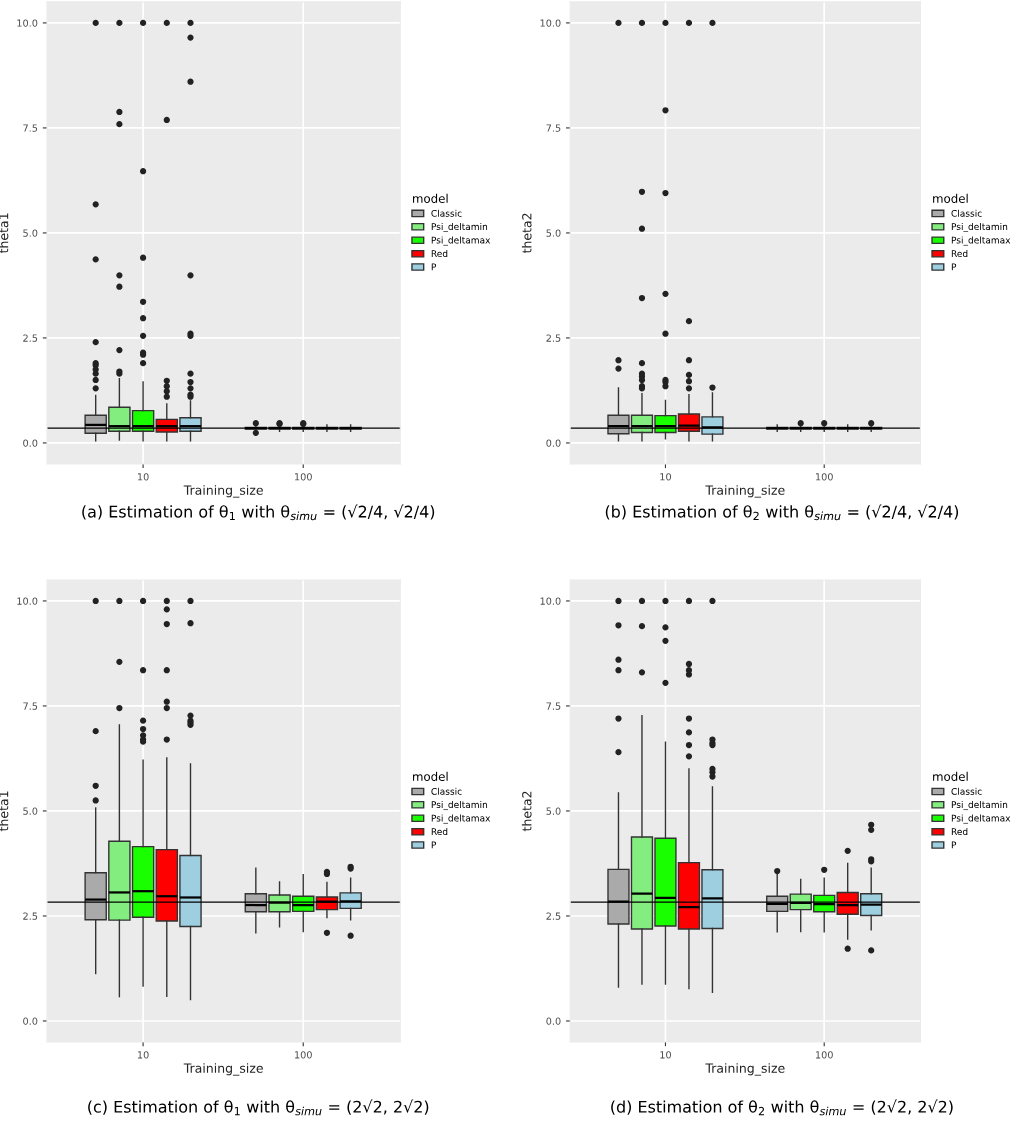  I want to click on text: (a) Estimation of θ$_{1}$ with θ$_{simu}$ = (√2/4, √2/4), so click(258, 512).